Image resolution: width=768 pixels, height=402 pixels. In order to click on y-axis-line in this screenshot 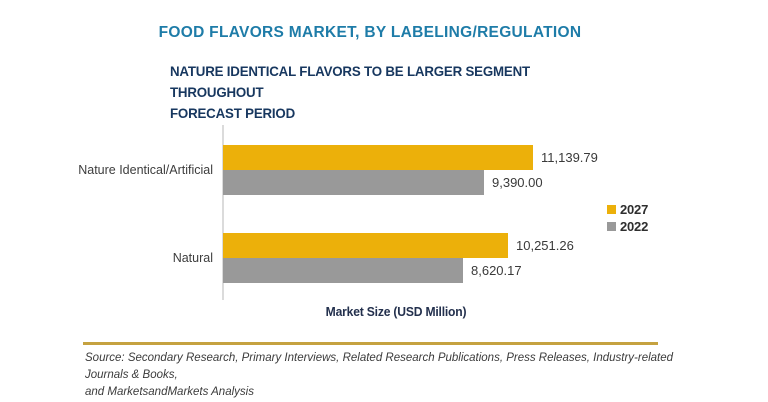, I will do `click(223, 212)`.